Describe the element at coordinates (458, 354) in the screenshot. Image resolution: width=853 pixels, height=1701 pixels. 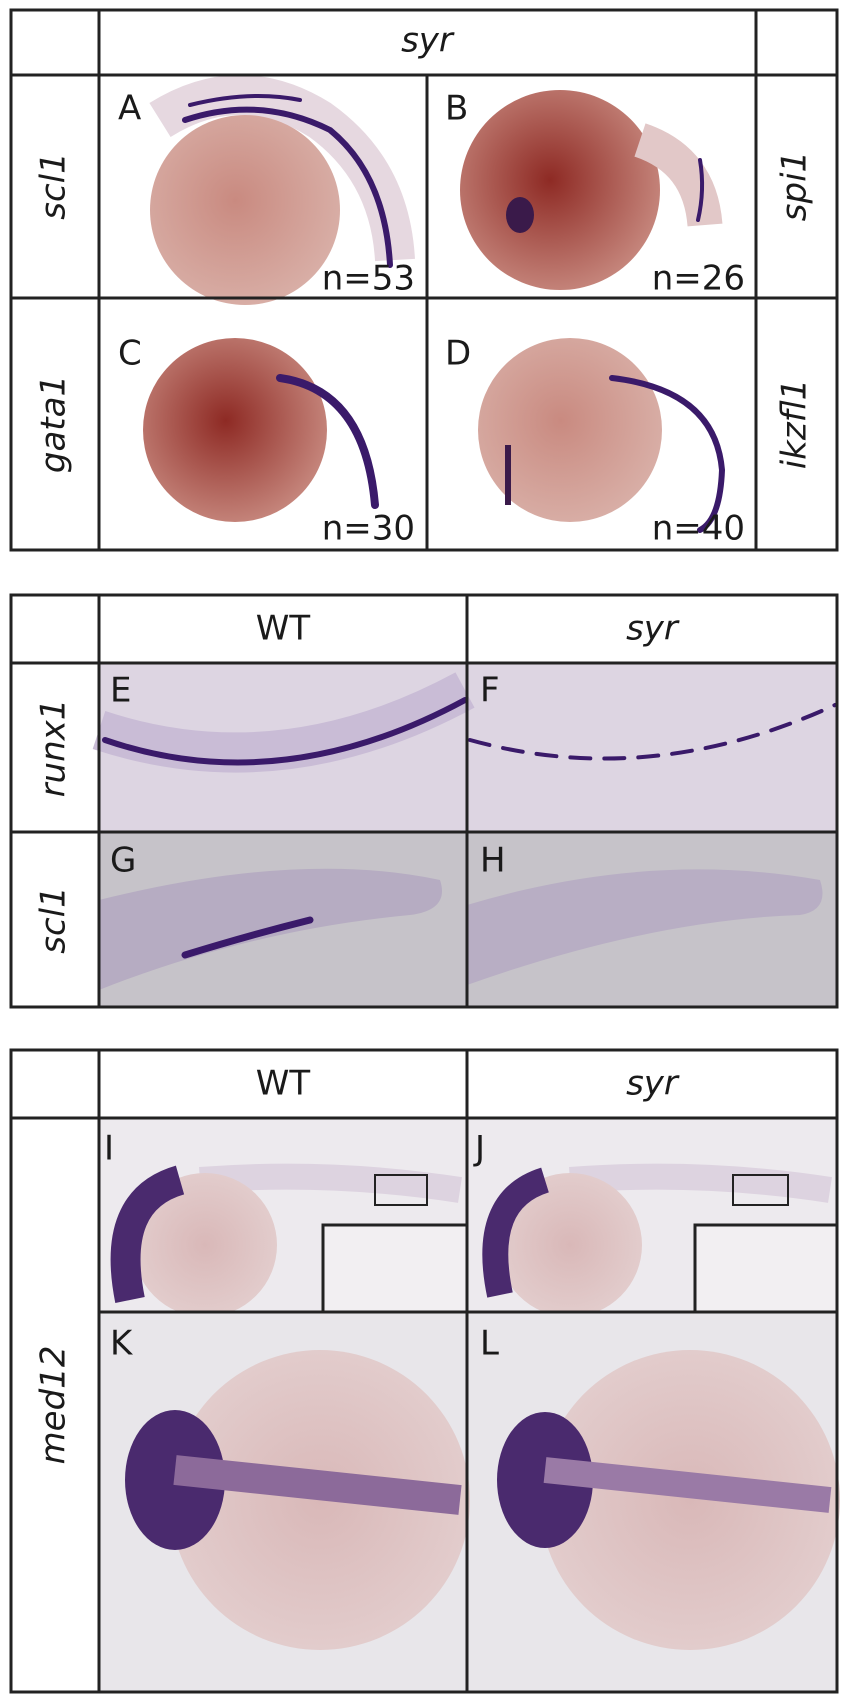
I see `panel-letter: D` at that location.